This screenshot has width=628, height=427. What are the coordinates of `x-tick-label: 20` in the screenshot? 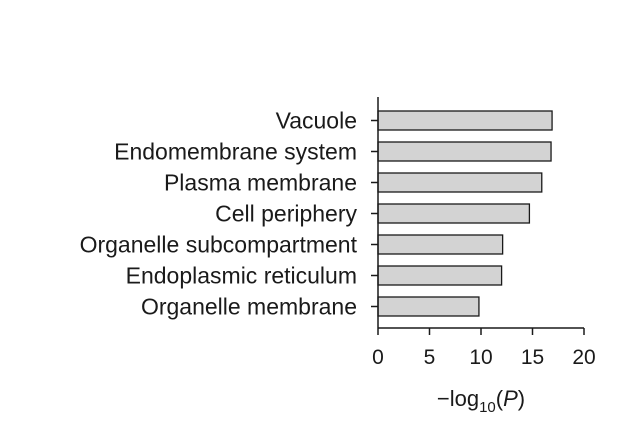 It's located at (583, 357).